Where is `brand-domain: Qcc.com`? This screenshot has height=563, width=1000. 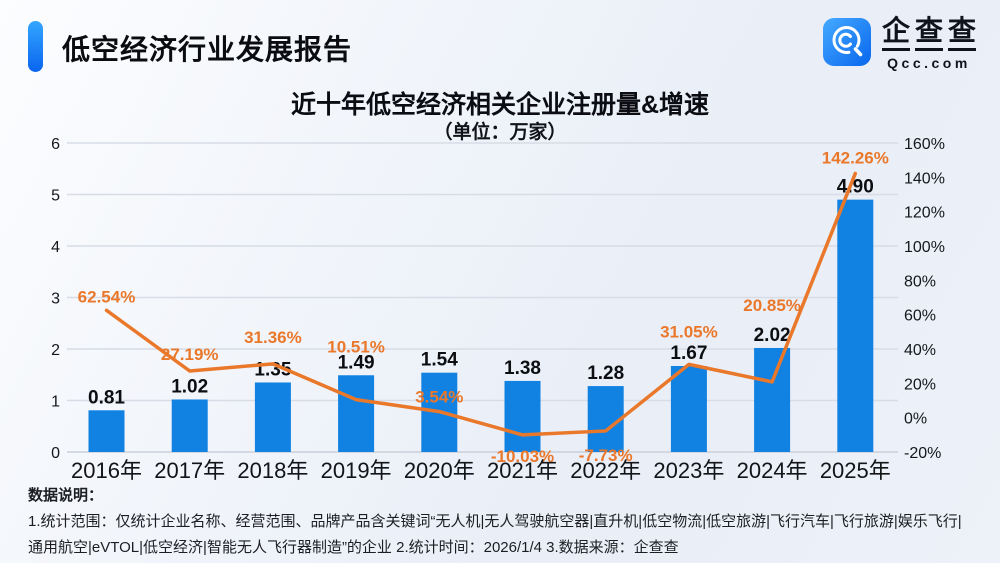
brand-domain: Qcc.com is located at coordinates (929, 63).